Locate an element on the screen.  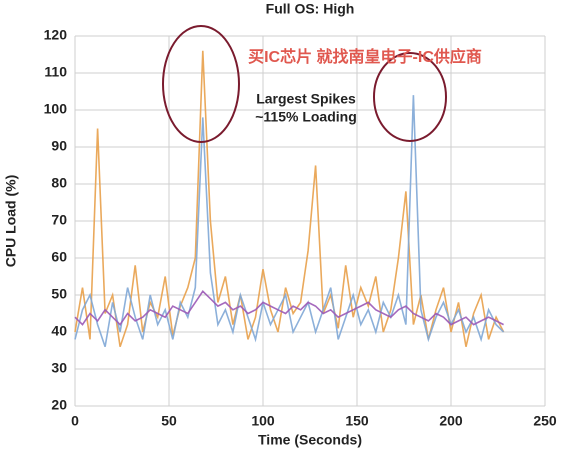
x-tick-label: 100 is located at coordinates (263, 421).